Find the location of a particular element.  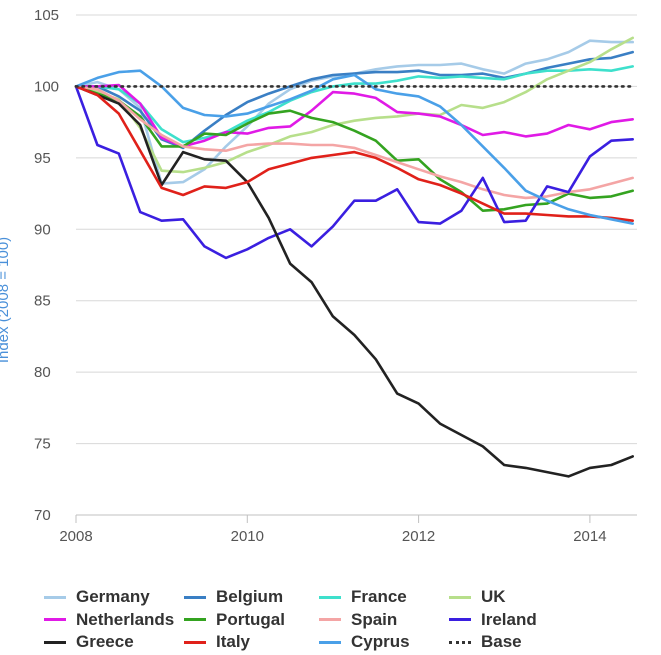

legend-label: UK is located at coordinates (493, 597).